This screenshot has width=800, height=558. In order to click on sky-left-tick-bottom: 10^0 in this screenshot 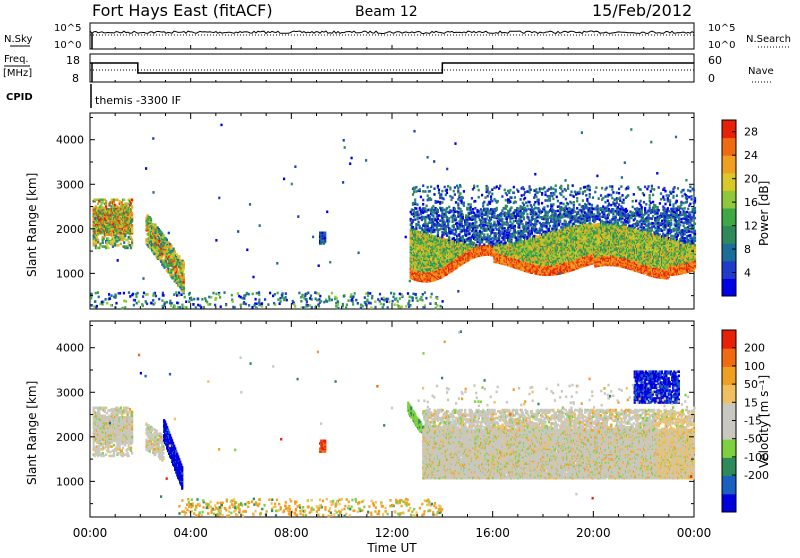, I will do `click(67, 45)`.